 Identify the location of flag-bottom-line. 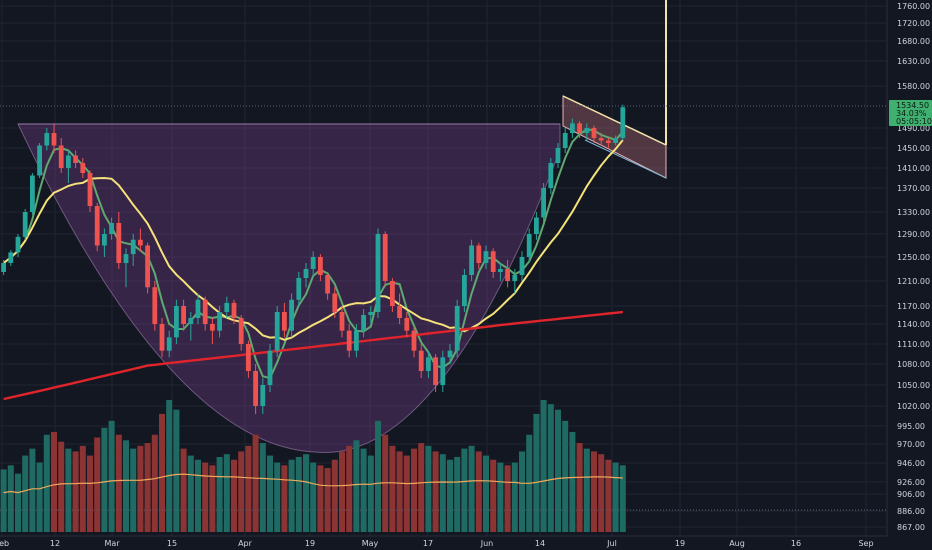
(625, 159).